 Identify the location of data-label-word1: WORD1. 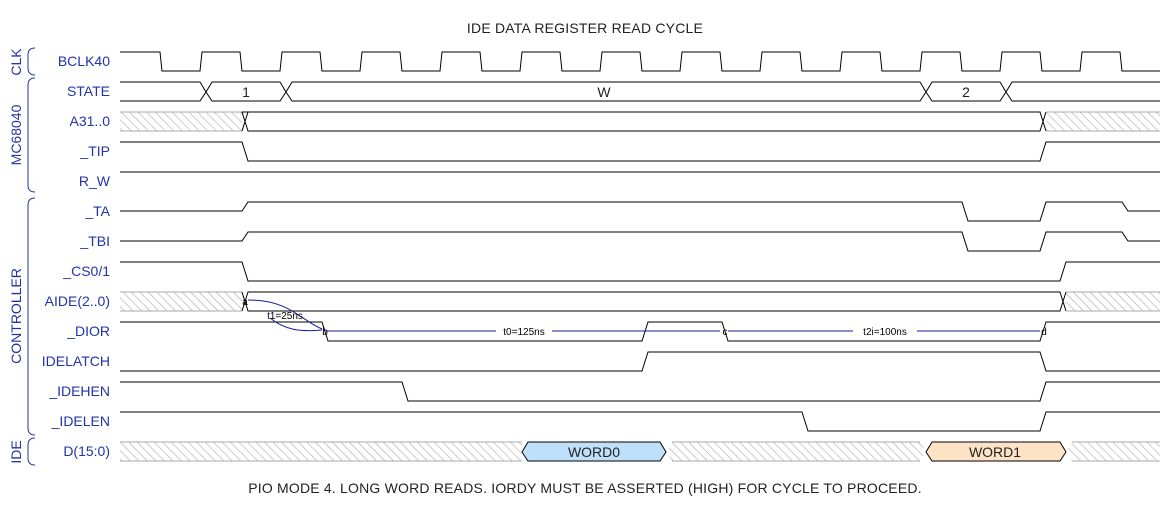
(995, 452).